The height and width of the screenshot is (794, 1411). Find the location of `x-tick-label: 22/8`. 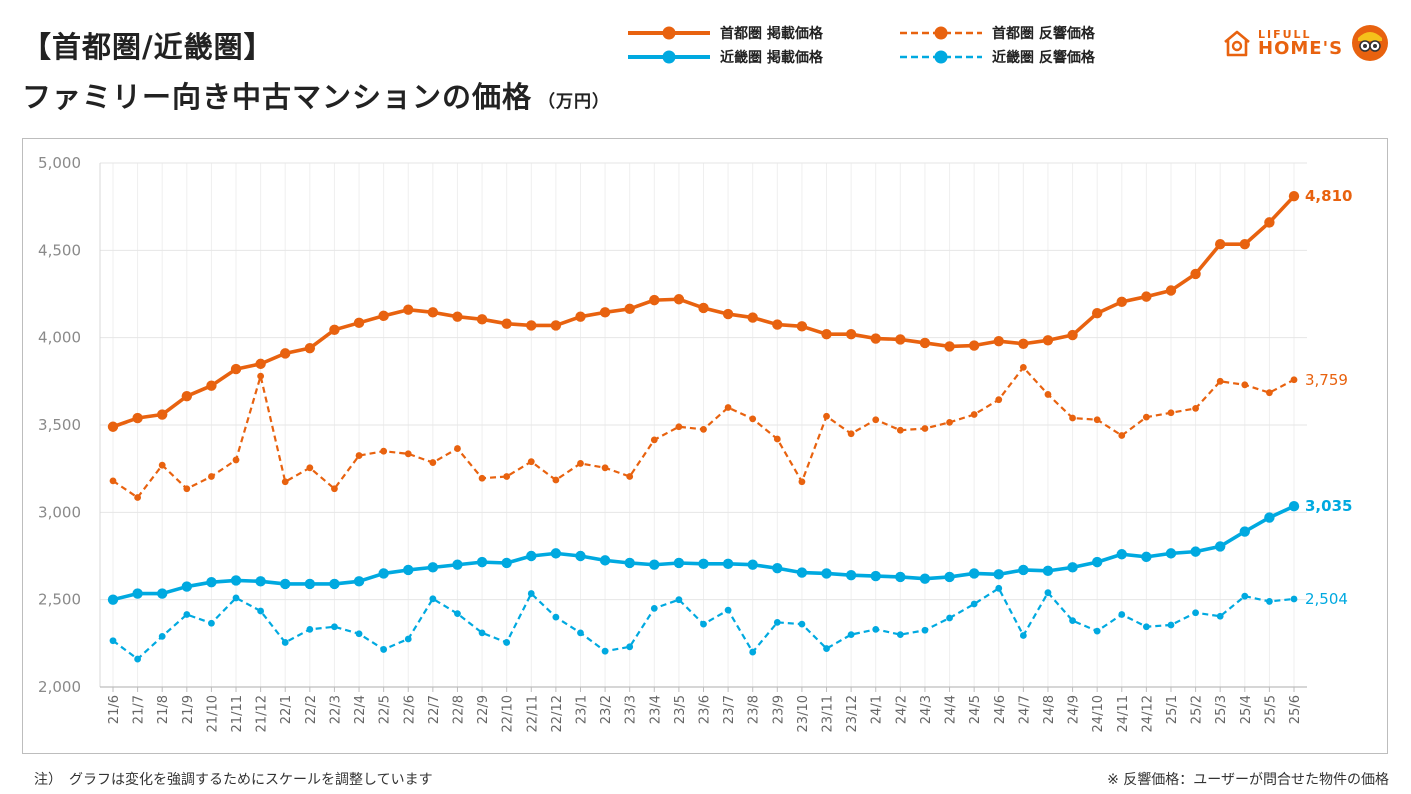

x-tick-label: 22/8 is located at coordinates (458, 709).